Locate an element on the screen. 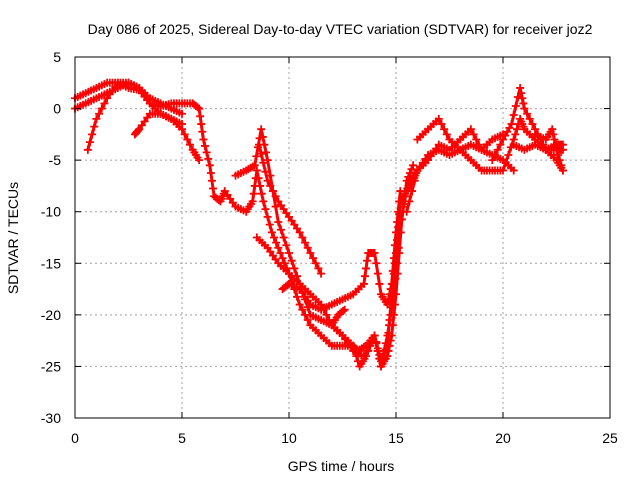 Image resolution: width=640 pixels, height=480 pixels. x-tick-label: 25 is located at coordinates (610, 438).